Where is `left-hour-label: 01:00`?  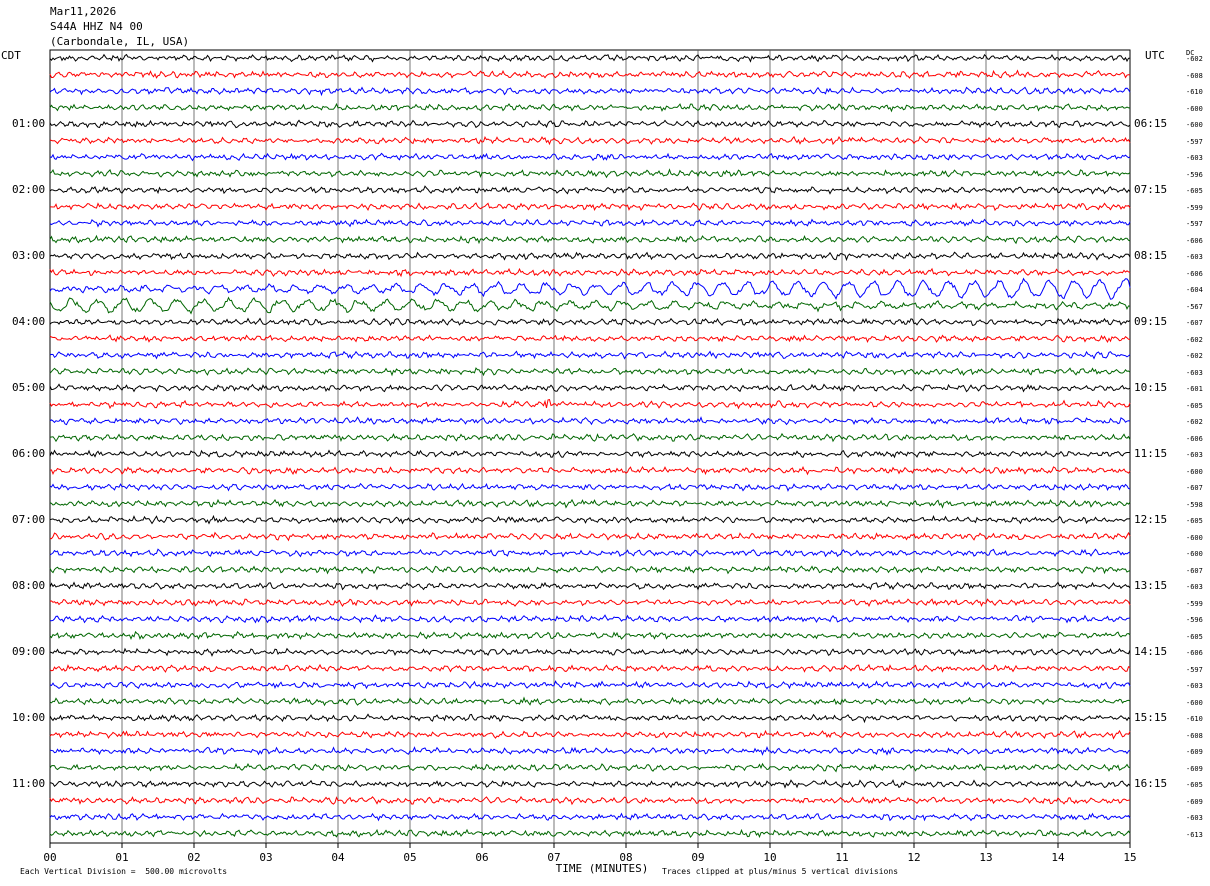 left-hour-label: 01:00 is located at coordinates (29, 123).